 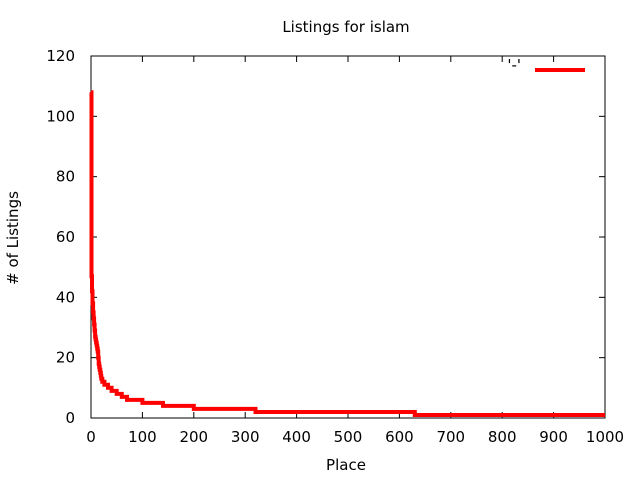 I want to click on x-tick-label: 900, so click(x=553, y=437).